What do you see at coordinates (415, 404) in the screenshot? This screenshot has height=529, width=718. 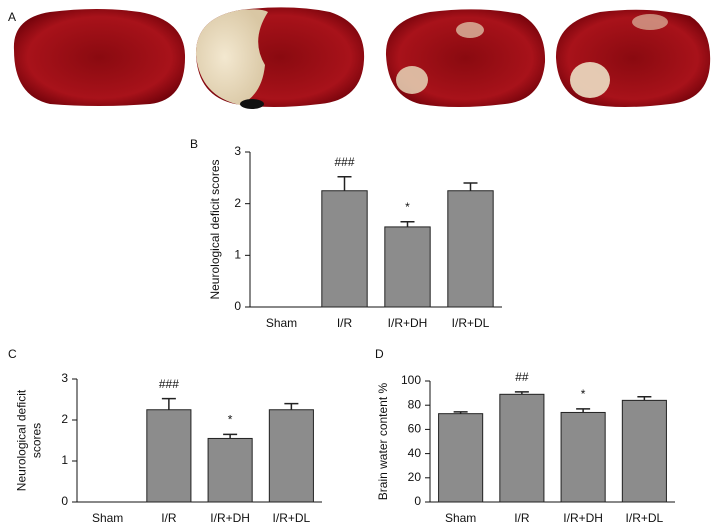 I see `y-tick-label: 80` at bounding box center [415, 404].